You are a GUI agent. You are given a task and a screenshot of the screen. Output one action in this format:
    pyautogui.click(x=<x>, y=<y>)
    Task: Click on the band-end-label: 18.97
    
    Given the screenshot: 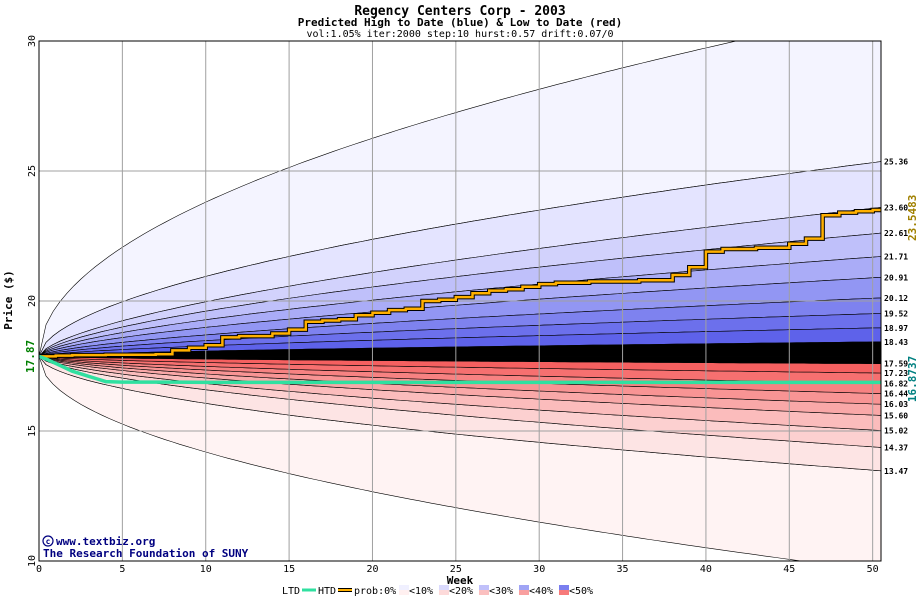 What is the action you would take?
    pyautogui.click(x=896, y=328)
    